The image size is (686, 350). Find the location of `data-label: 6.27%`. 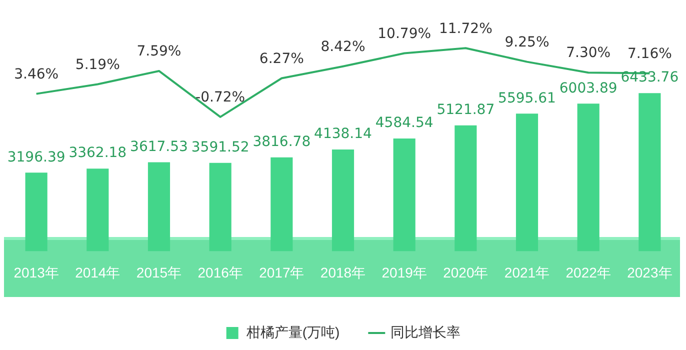

data-label: 6.27% is located at coordinates (281, 58).